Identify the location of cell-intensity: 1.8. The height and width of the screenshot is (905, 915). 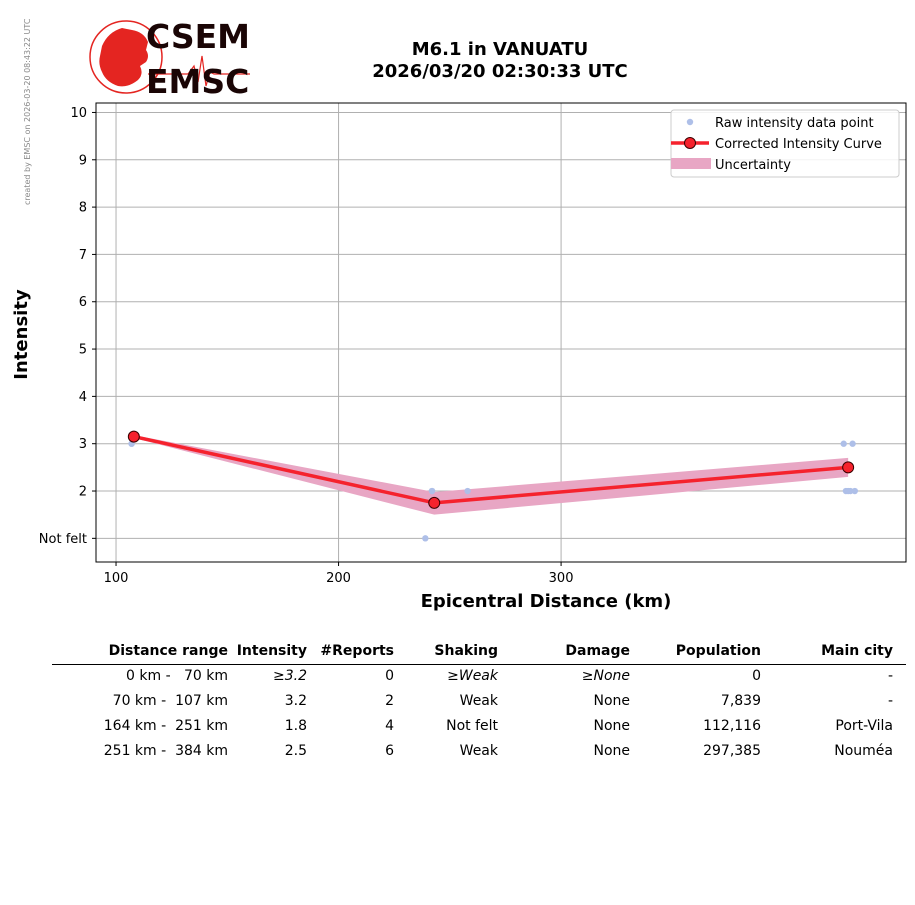
(295, 726).